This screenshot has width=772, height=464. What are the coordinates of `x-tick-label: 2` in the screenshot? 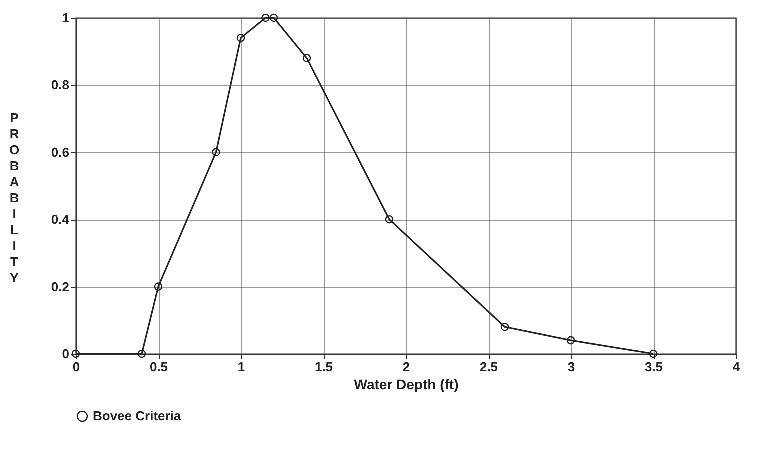 It's located at (406, 367).